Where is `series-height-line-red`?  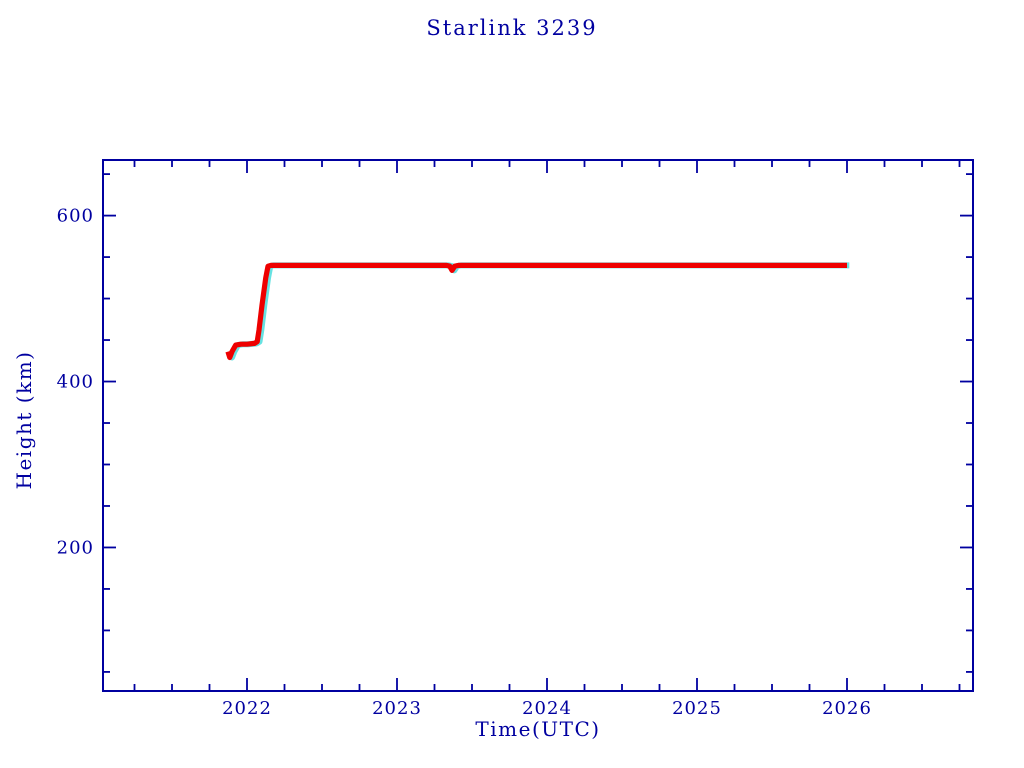
series-height-line-red is located at coordinates (536, 311).